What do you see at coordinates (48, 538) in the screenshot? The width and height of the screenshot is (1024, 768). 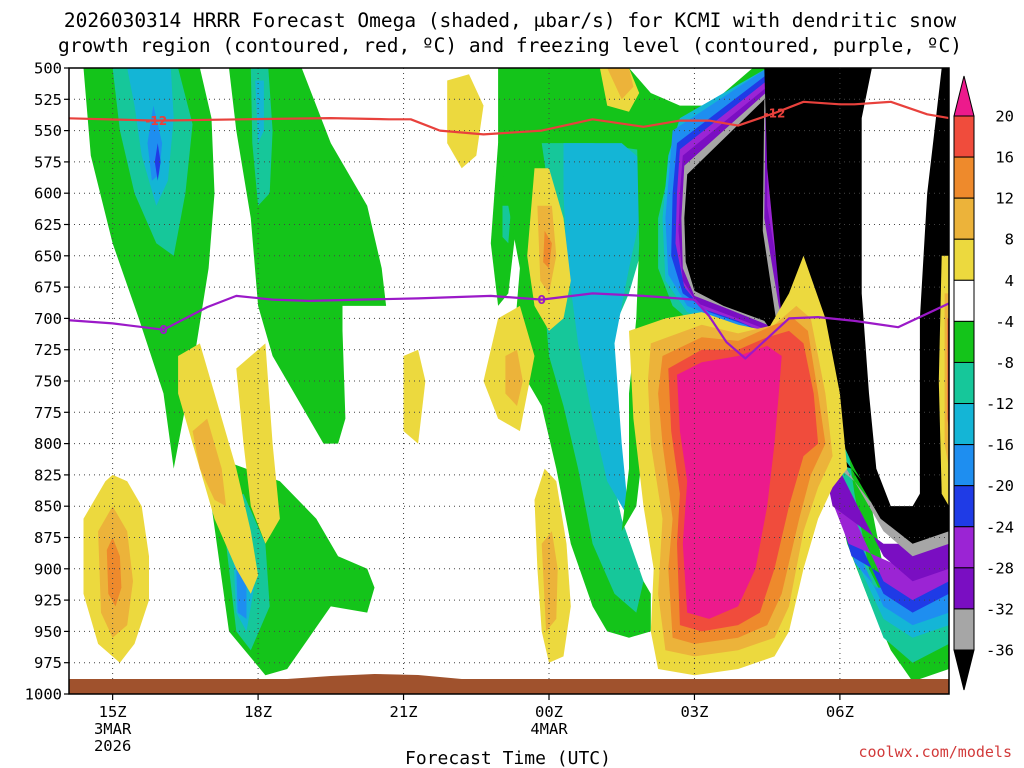 I see `y-tick-label: 875` at bounding box center [48, 538].